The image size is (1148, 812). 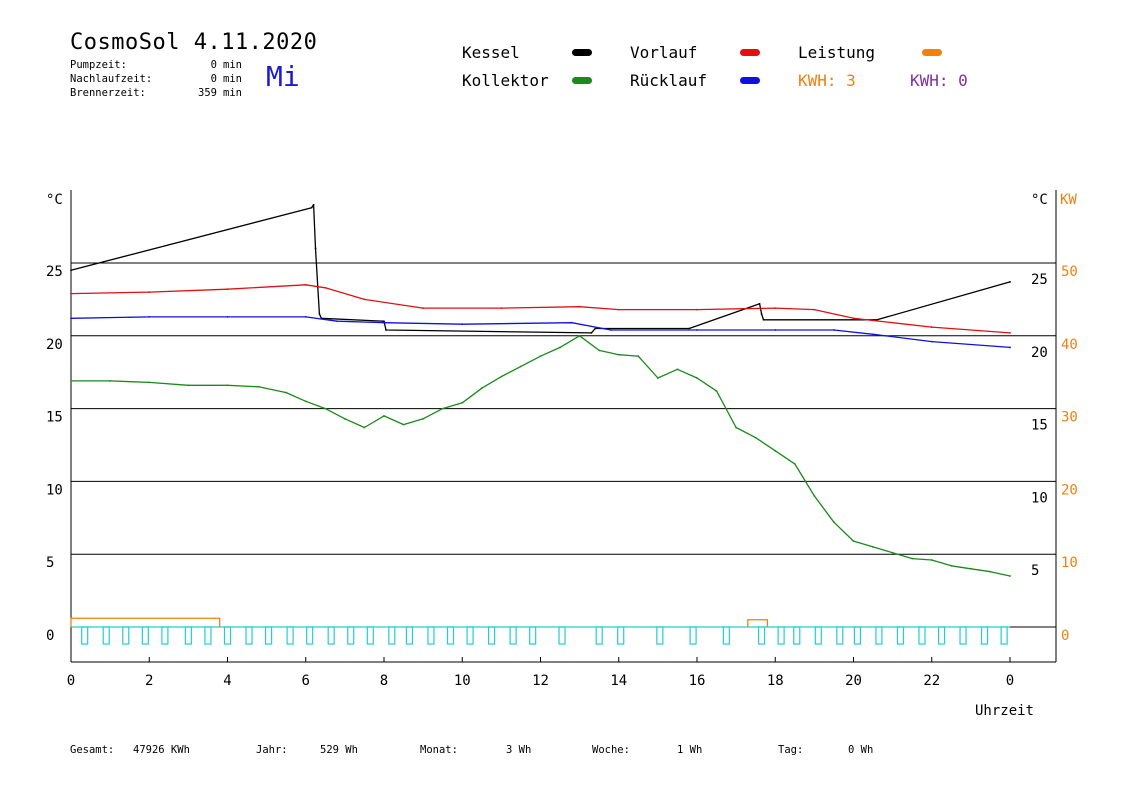 What do you see at coordinates (384, 681) in the screenshot?
I see `x-tick-label: 8` at bounding box center [384, 681].